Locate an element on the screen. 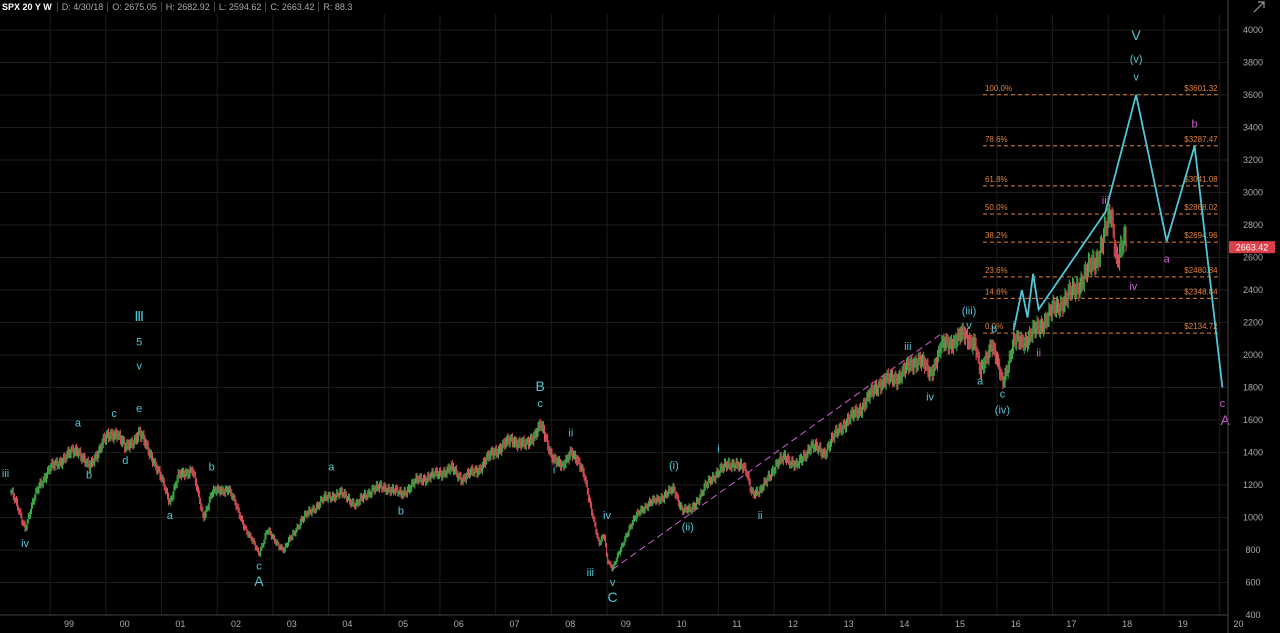 This screenshot has height=633, width=1280. fib-percent-label: 0.0% is located at coordinates (994, 326).